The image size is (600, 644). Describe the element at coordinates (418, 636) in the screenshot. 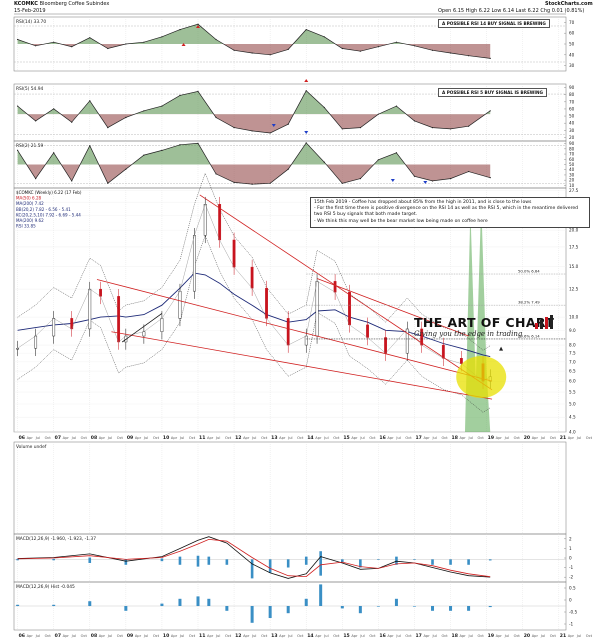

I see `bottom-year-label: 17` at that location.